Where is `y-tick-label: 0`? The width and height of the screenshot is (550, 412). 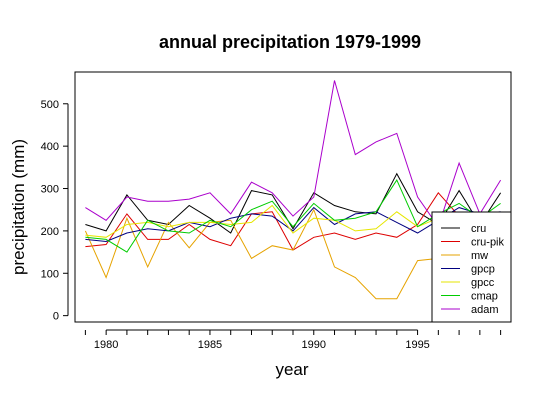 y-tick-label: 0 is located at coordinates (56, 317).